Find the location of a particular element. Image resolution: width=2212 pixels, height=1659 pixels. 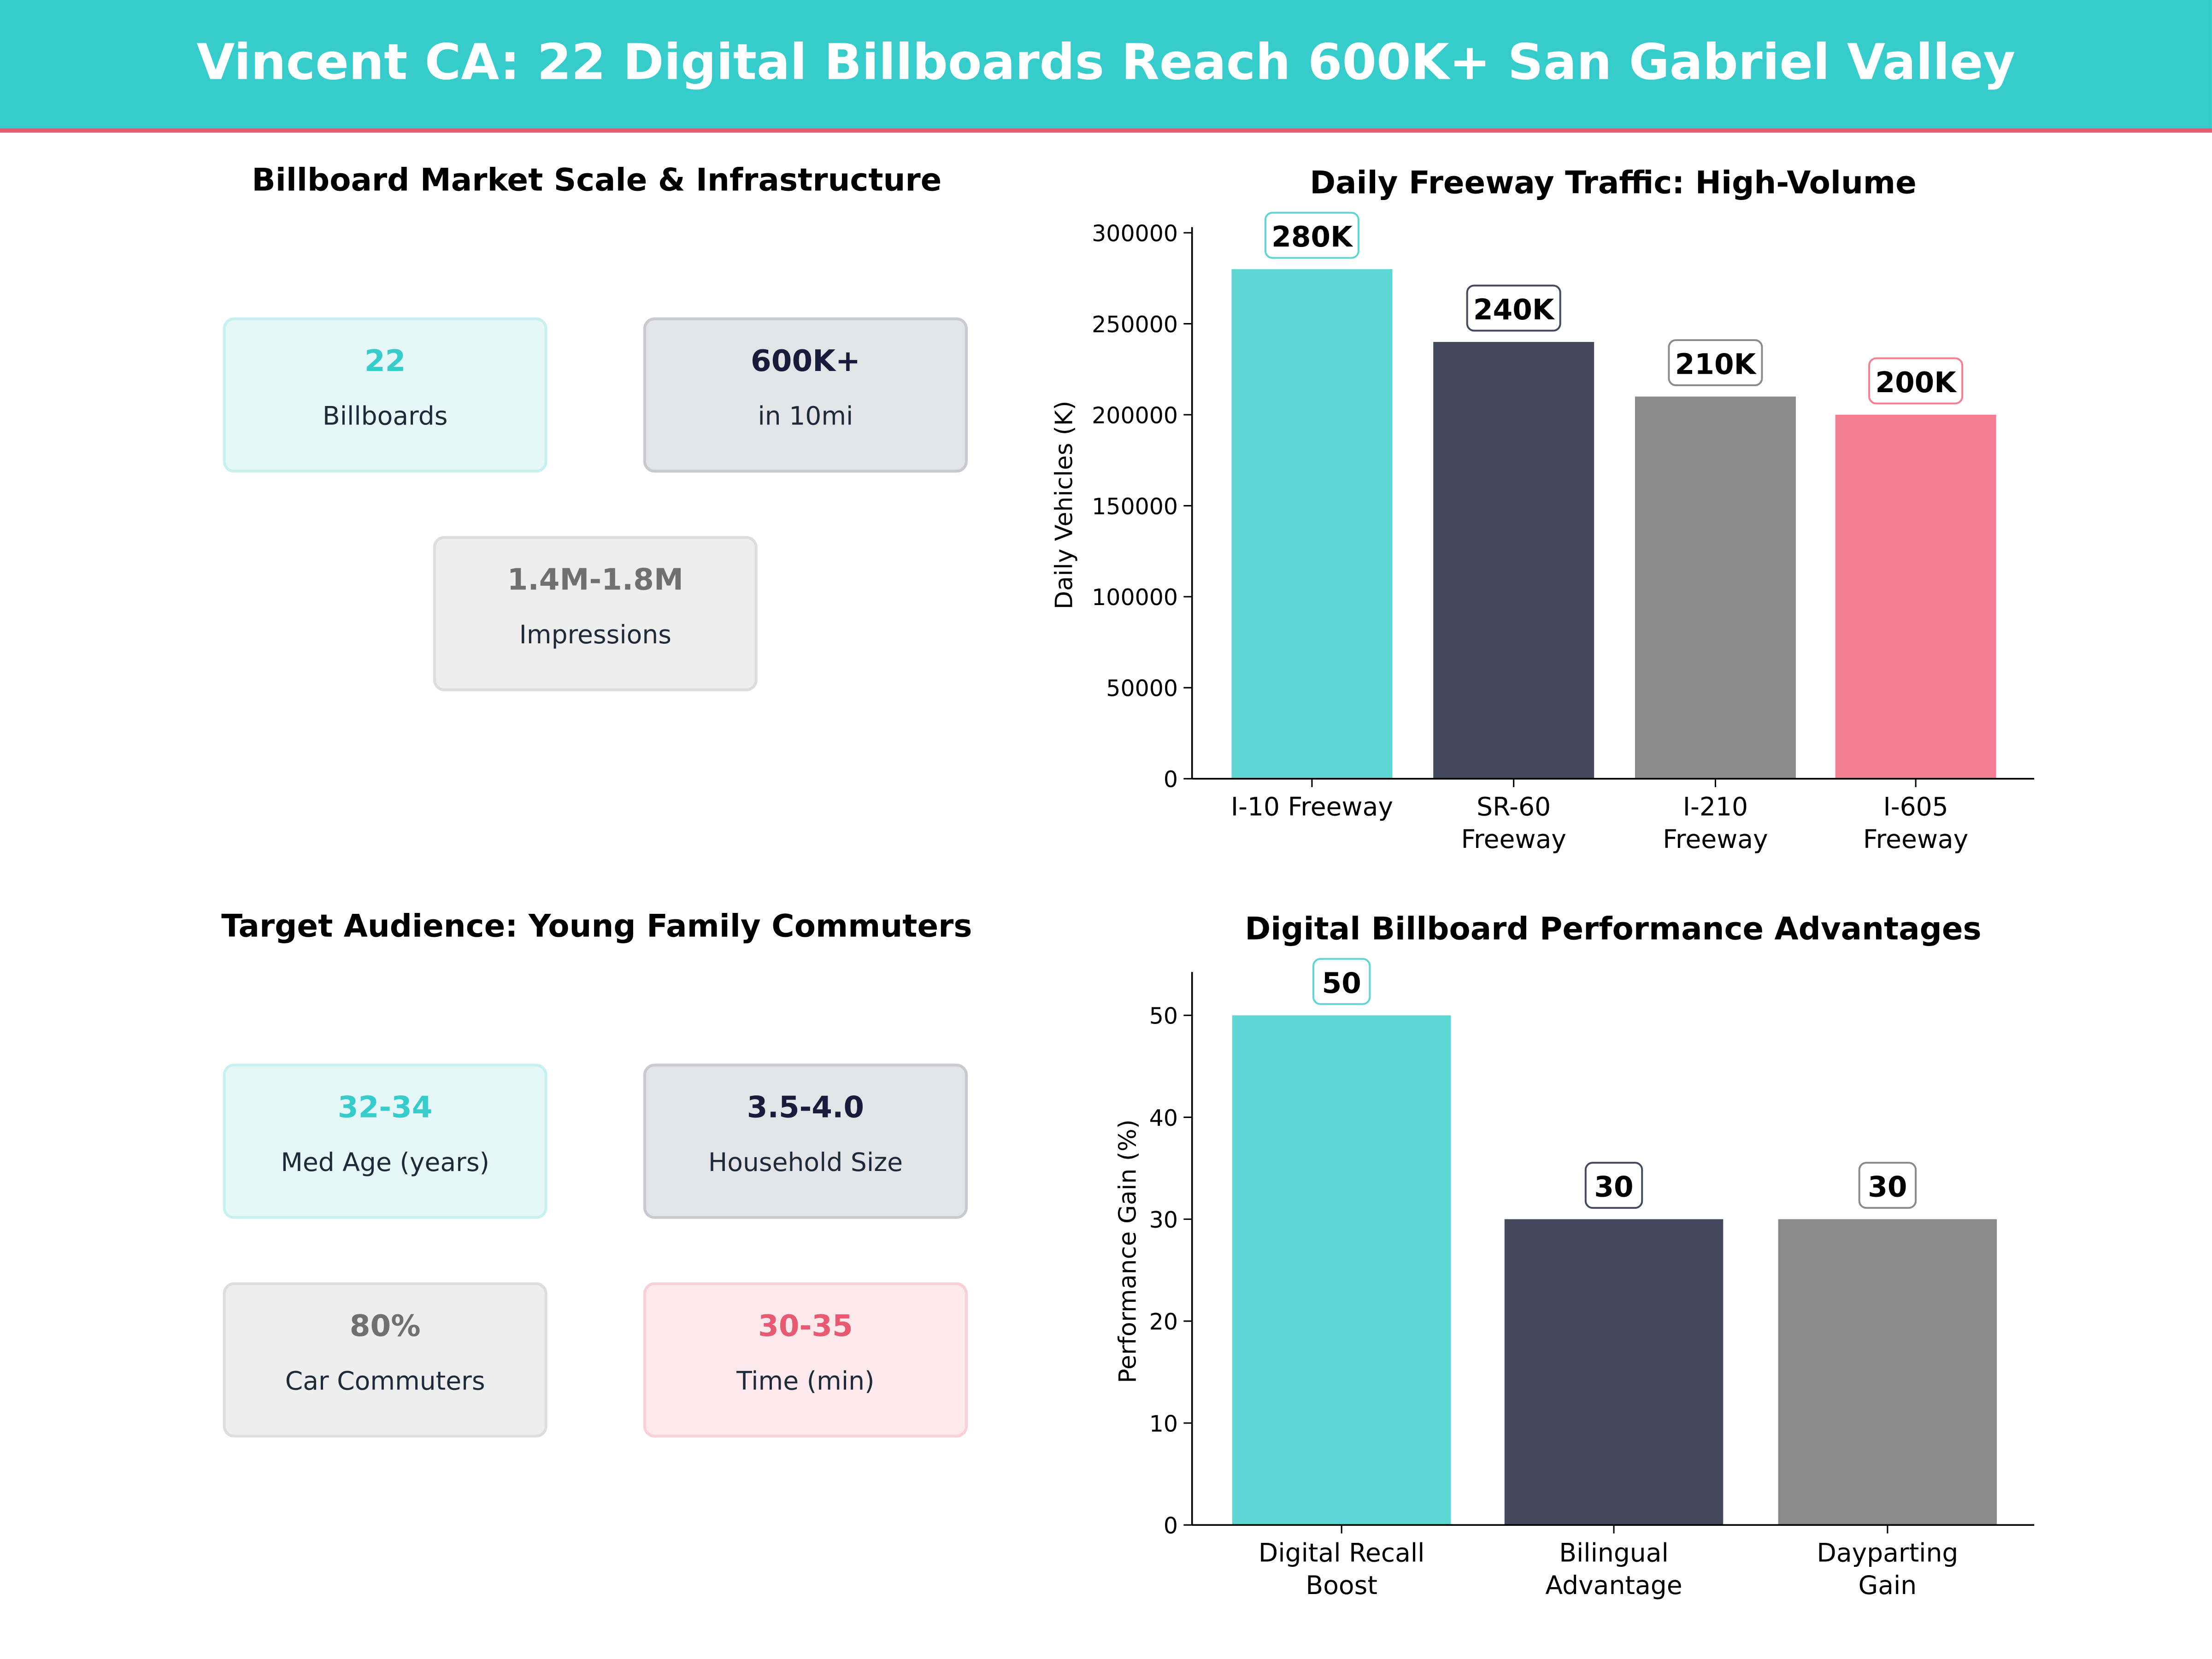

stat-card-reach: 600K+ in 10mi is located at coordinates (805, 395).